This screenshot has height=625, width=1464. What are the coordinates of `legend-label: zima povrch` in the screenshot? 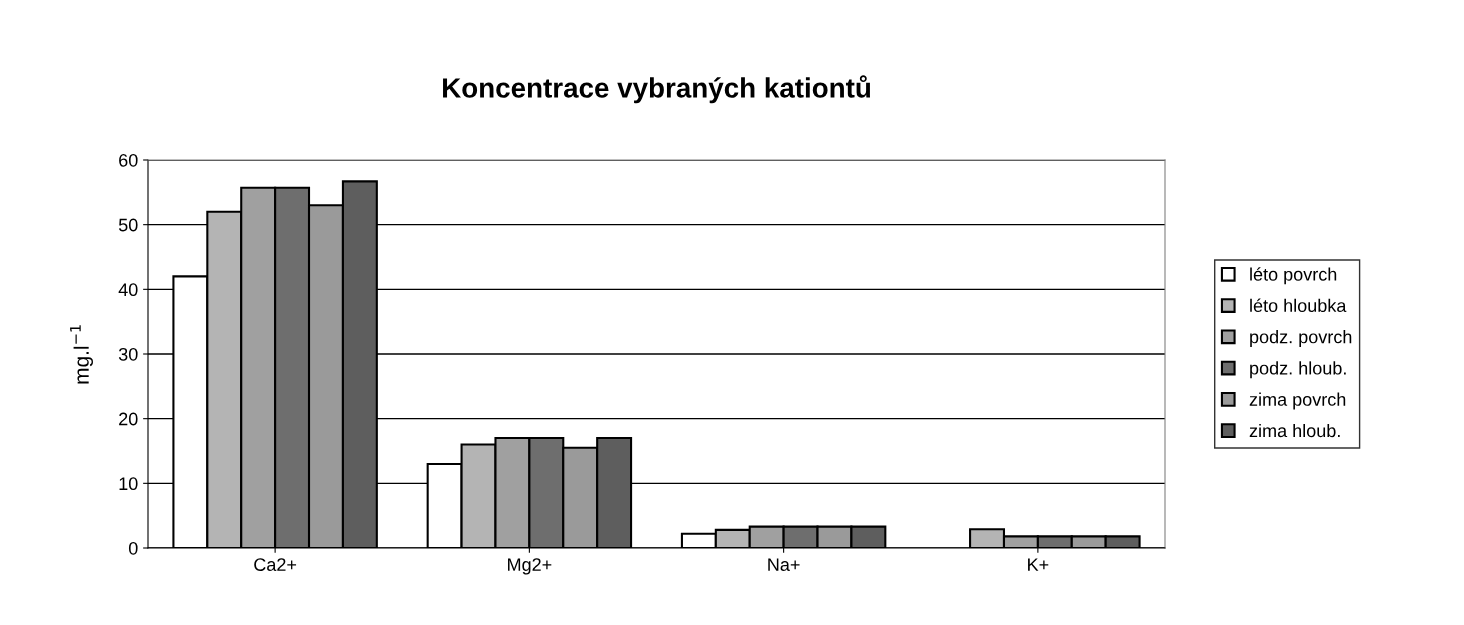 It's located at (1297, 401).